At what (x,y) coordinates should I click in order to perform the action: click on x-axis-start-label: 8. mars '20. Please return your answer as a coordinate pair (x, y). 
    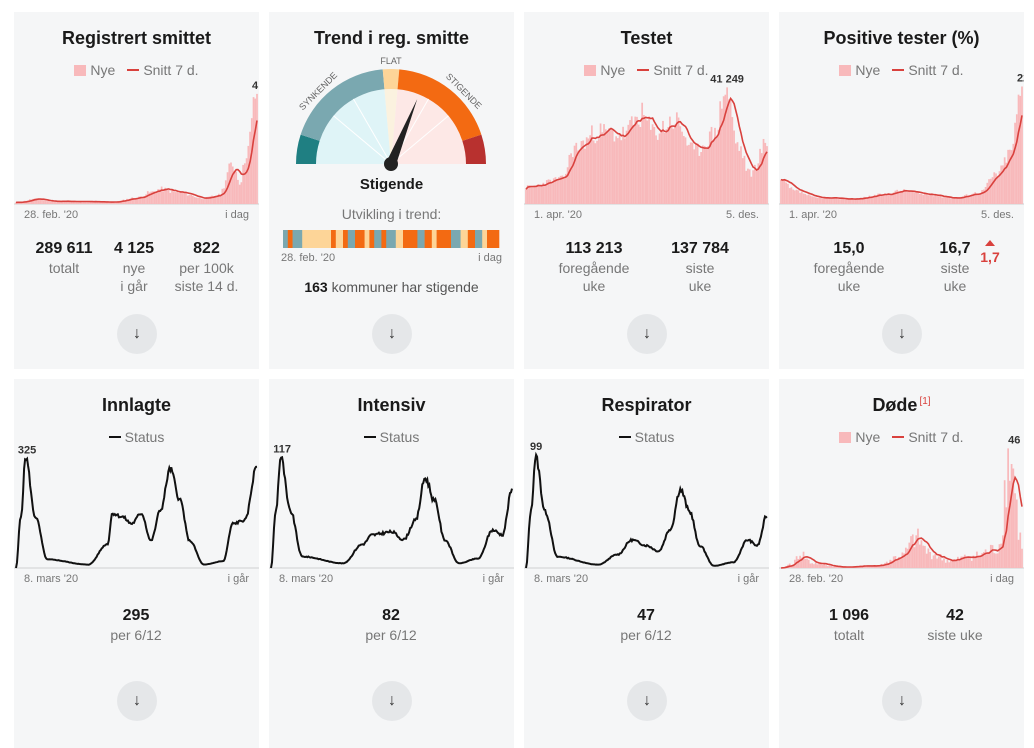
    Looking at the image, I should click on (51, 579).